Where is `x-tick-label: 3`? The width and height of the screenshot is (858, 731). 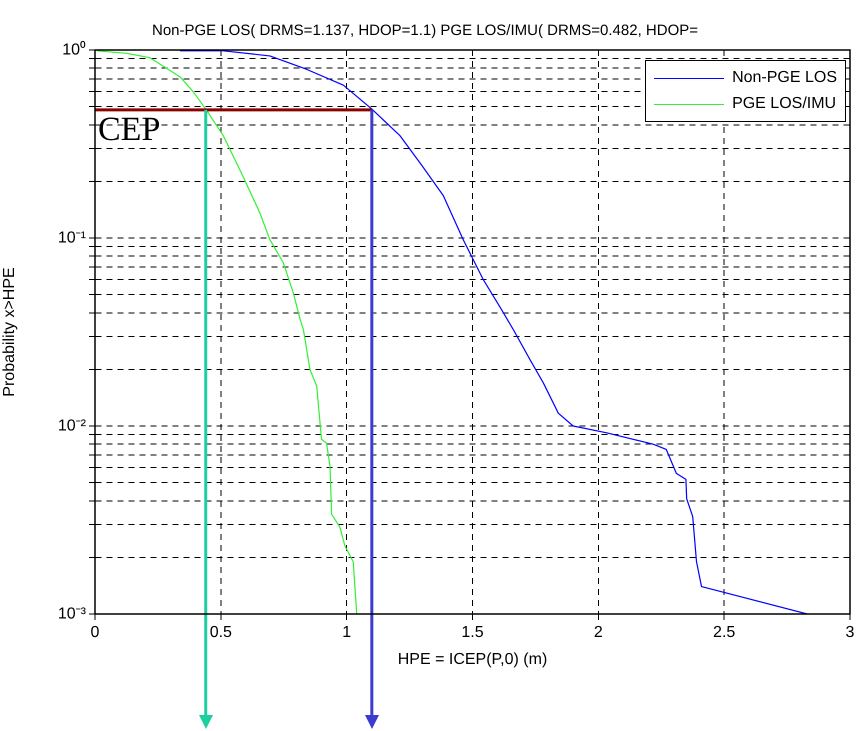 x-tick-label: 3 is located at coordinates (850, 633).